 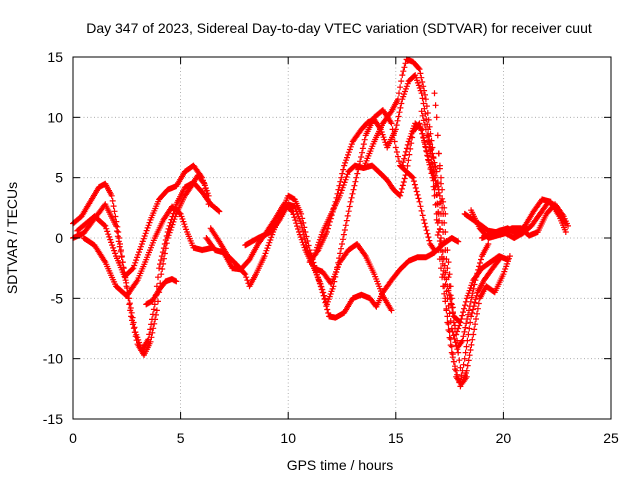 What do you see at coordinates (55, 57) in the screenshot?
I see `y-tick-label: 15` at bounding box center [55, 57].